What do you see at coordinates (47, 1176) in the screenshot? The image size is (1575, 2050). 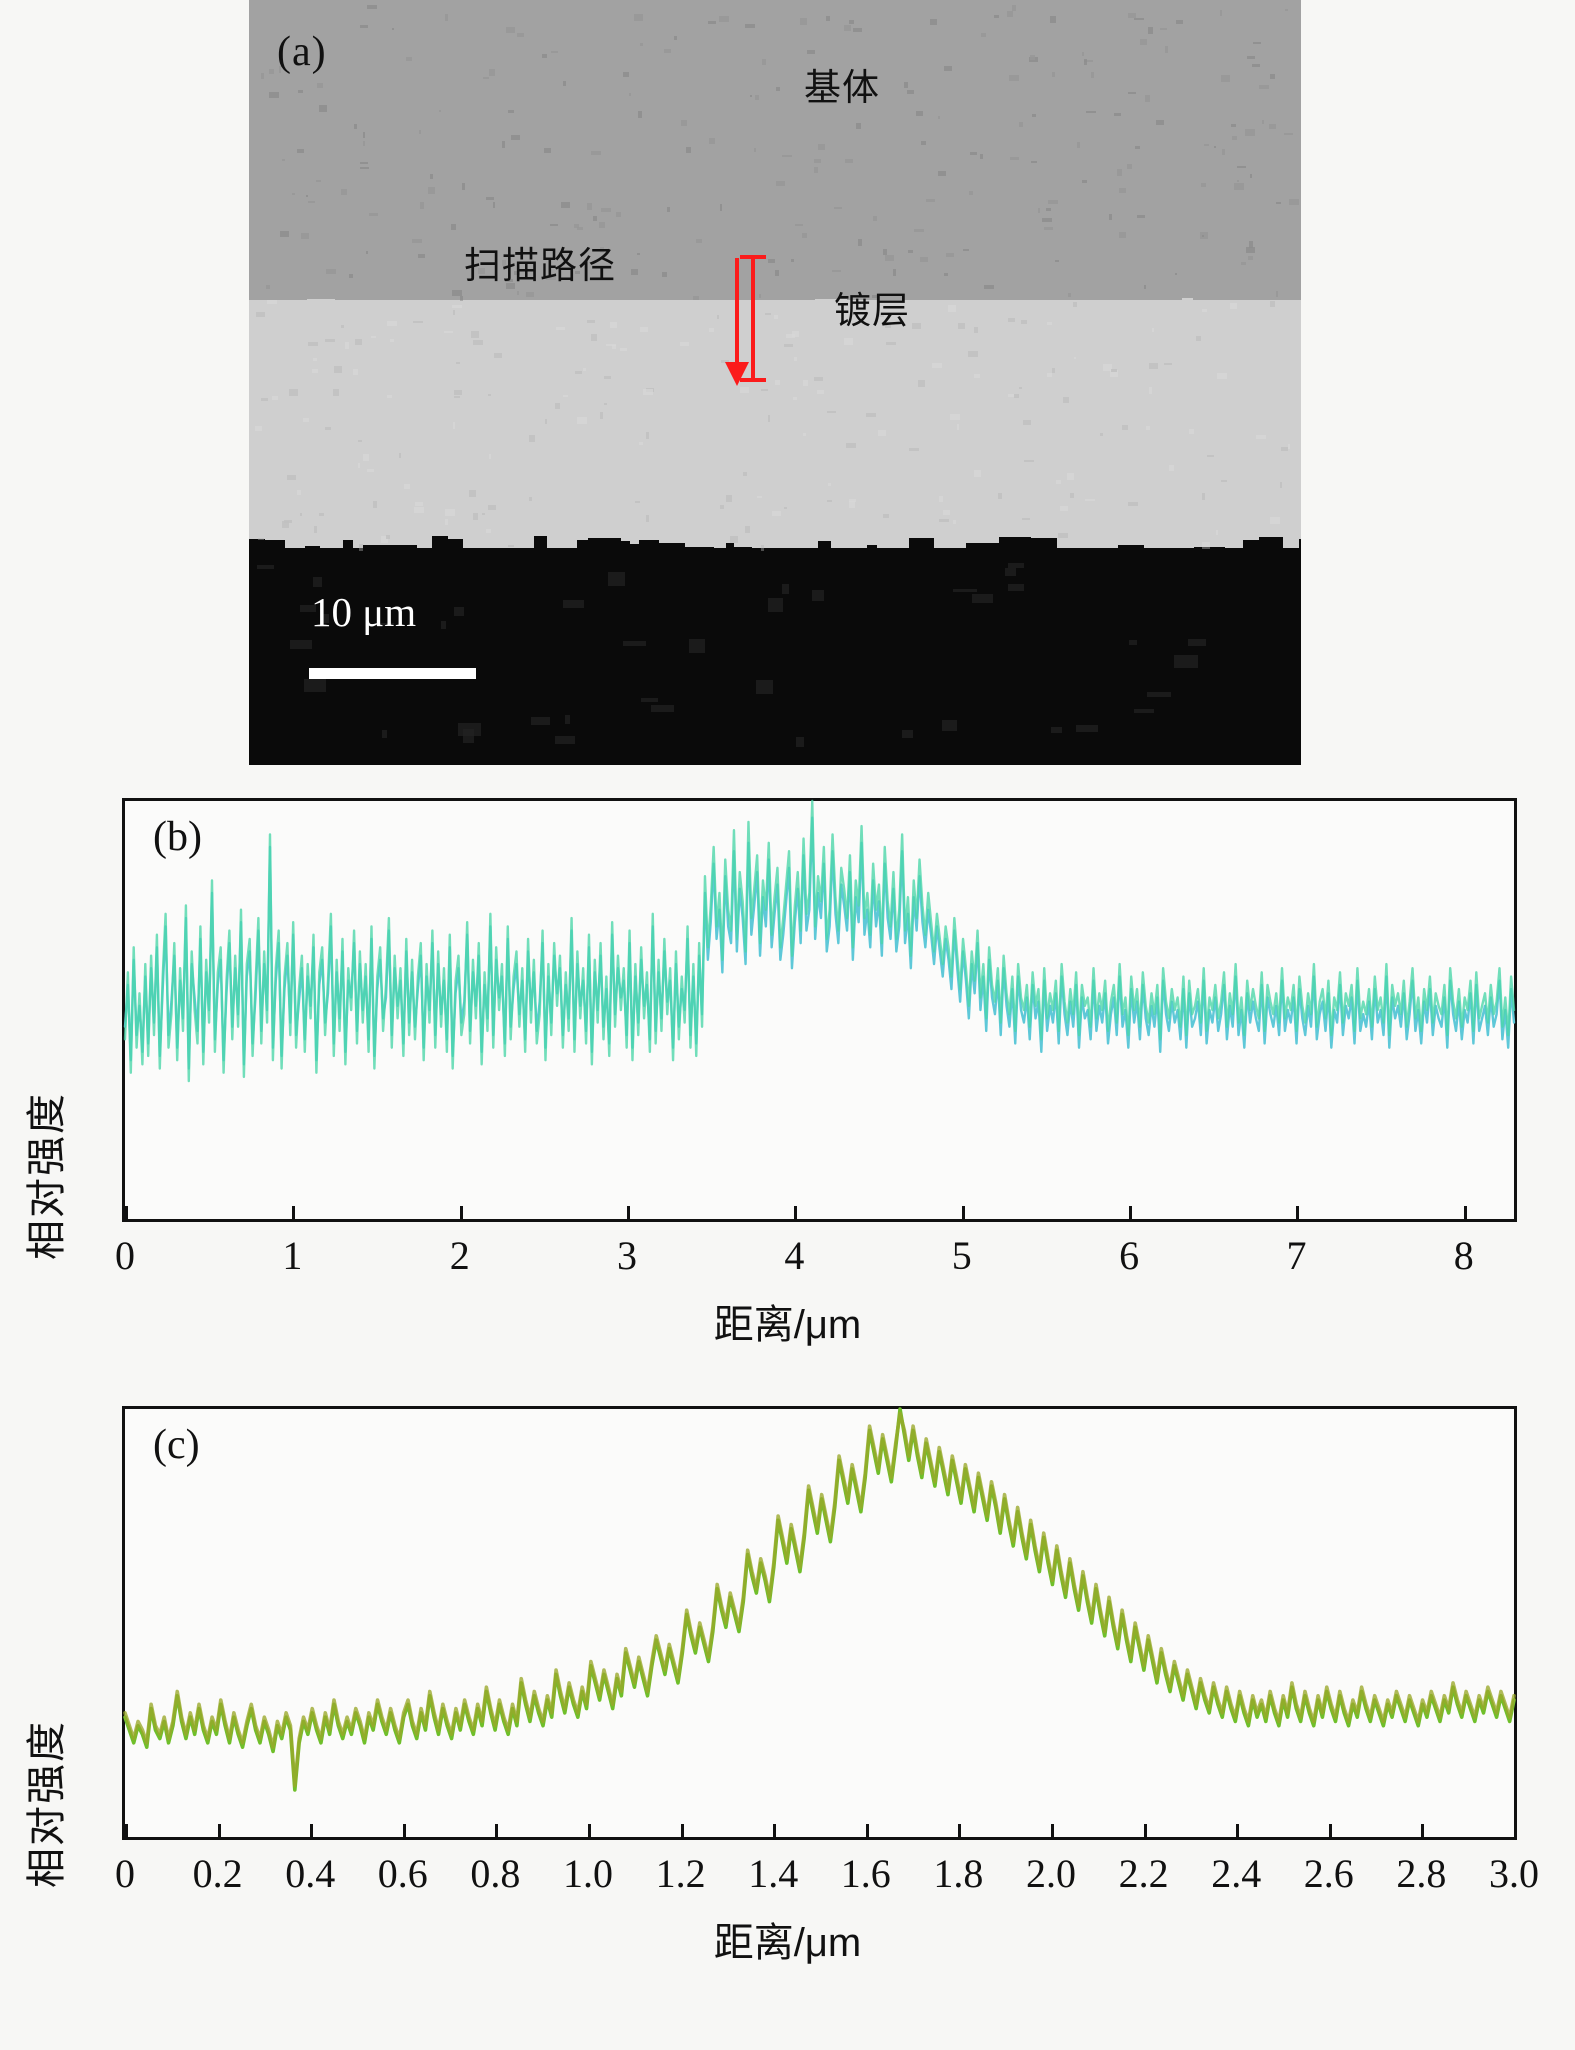 I see `chart-b-y-axis-label: 相对强度` at bounding box center [47, 1176].